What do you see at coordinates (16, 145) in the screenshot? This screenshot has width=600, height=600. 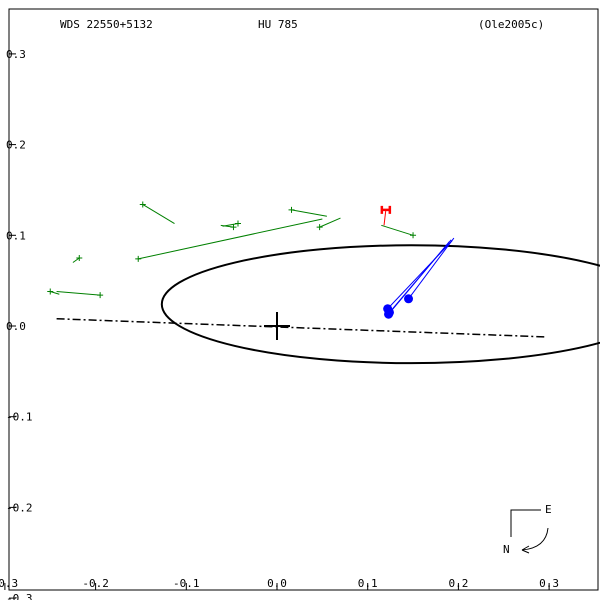 I see `y-tick-label: 0.2` at bounding box center [16, 145].